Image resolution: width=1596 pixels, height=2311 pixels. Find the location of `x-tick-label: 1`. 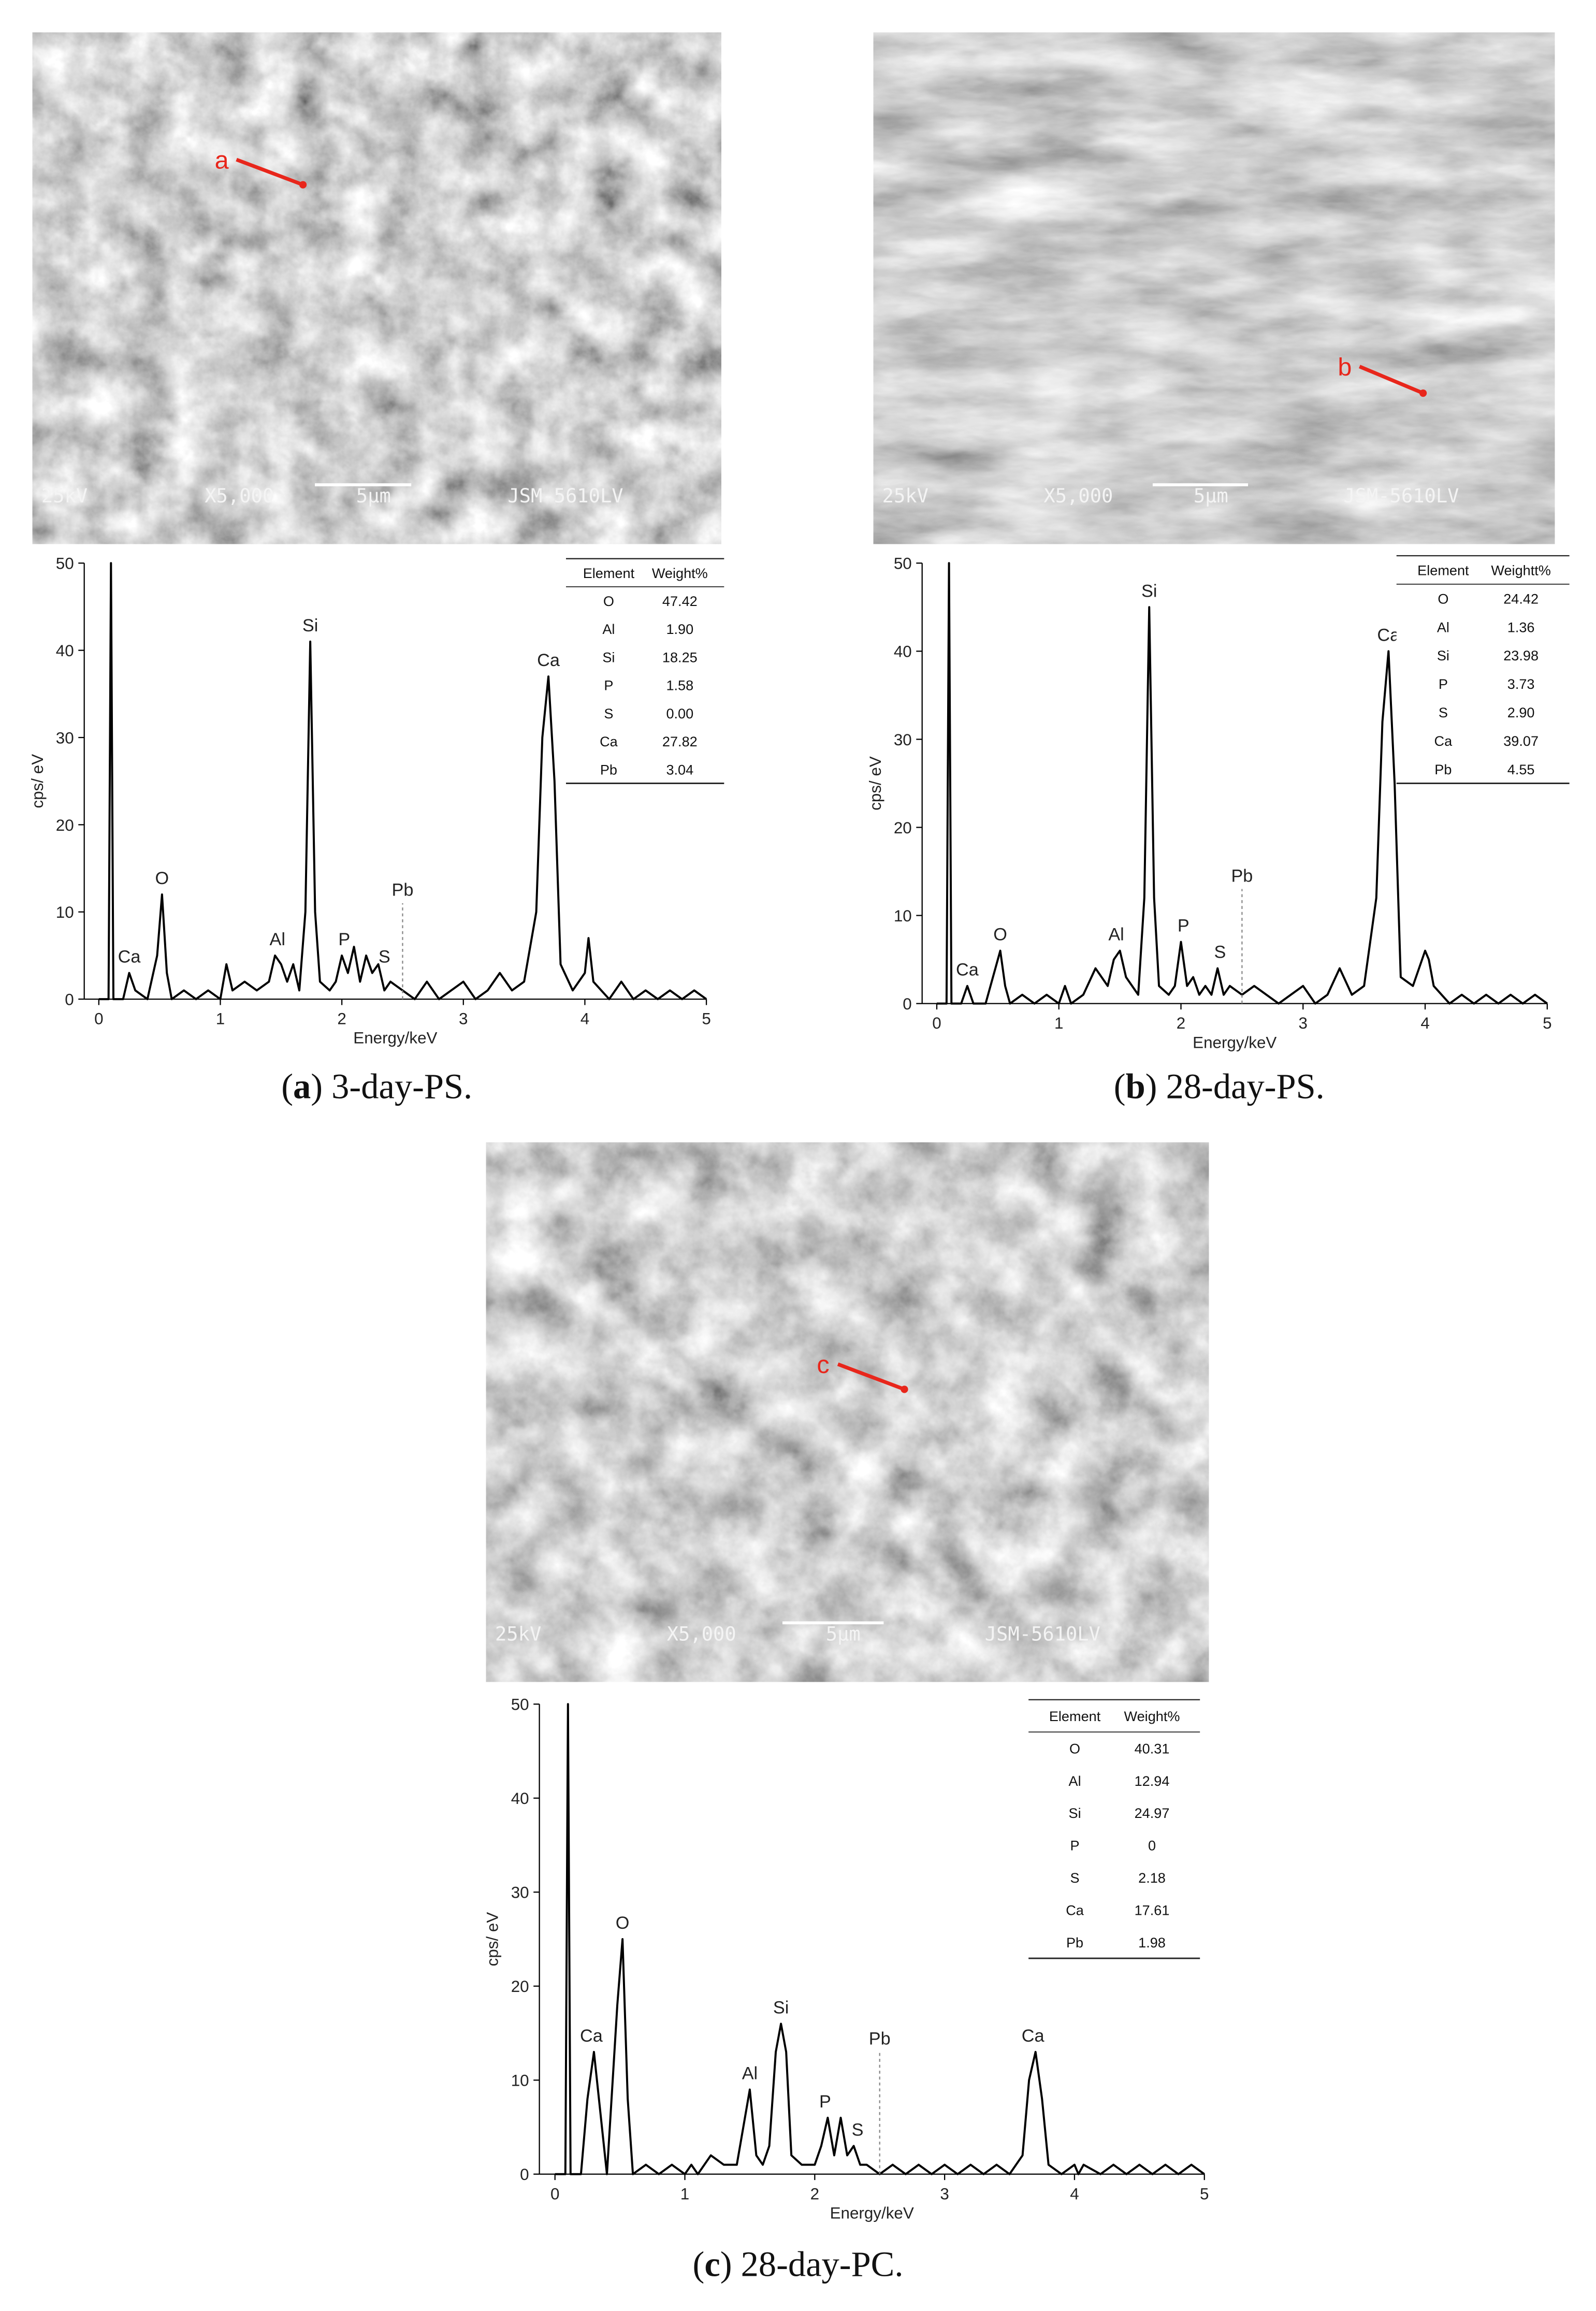

x-tick-label: 1 is located at coordinates (220, 1019).